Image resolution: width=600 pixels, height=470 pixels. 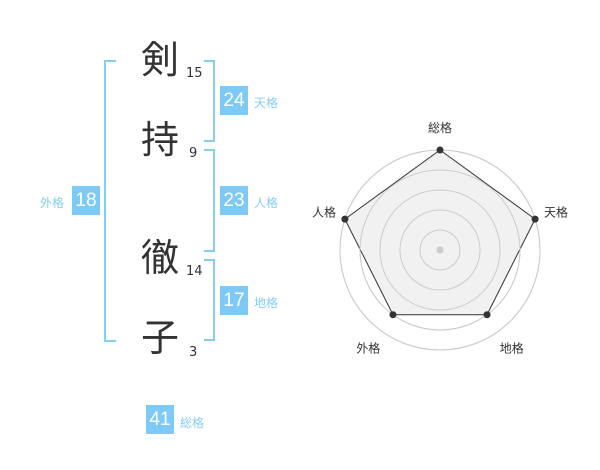 What do you see at coordinates (266, 303) in the screenshot?
I see `chikaku-label: 地格` at bounding box center [266, 303].